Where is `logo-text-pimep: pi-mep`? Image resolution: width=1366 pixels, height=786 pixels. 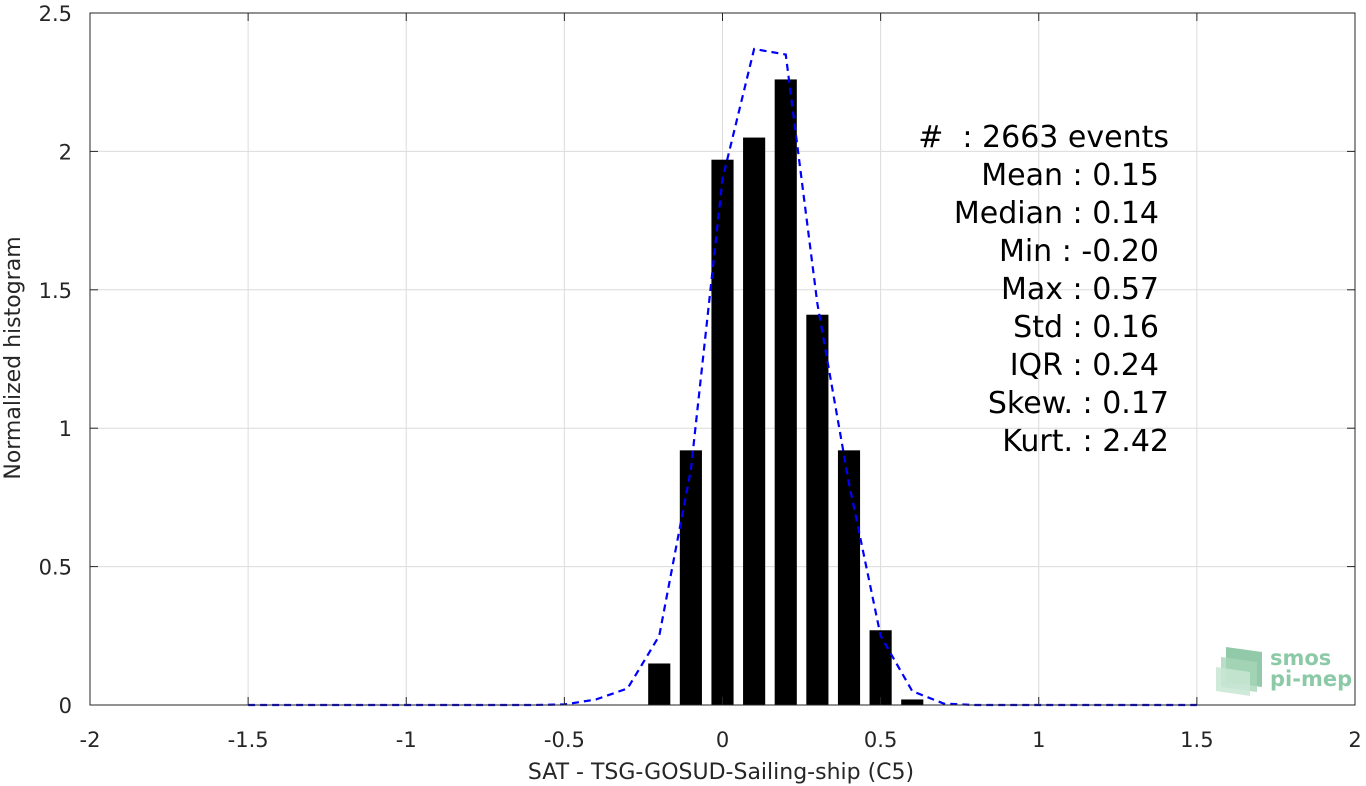 logo-text-pimep: pi-mep is located at coordinates (1311, 679).